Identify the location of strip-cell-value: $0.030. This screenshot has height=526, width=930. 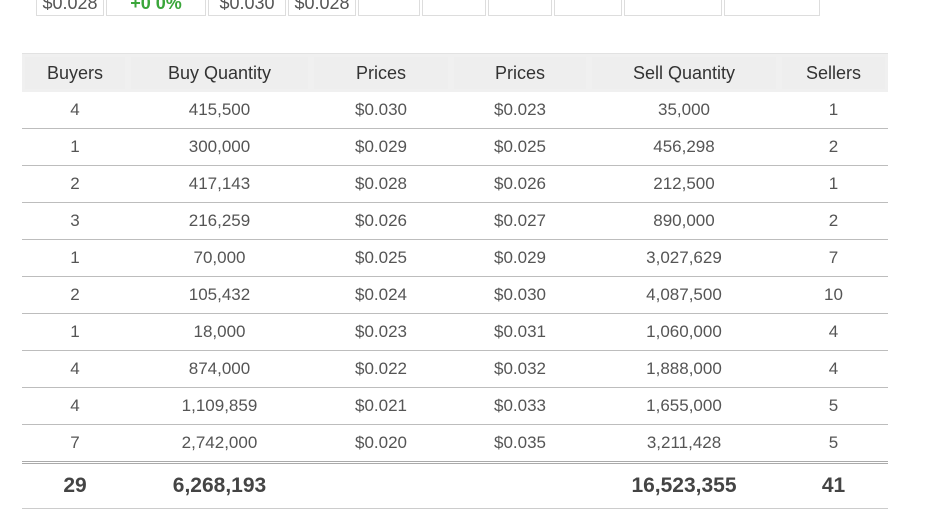
(247, 6).